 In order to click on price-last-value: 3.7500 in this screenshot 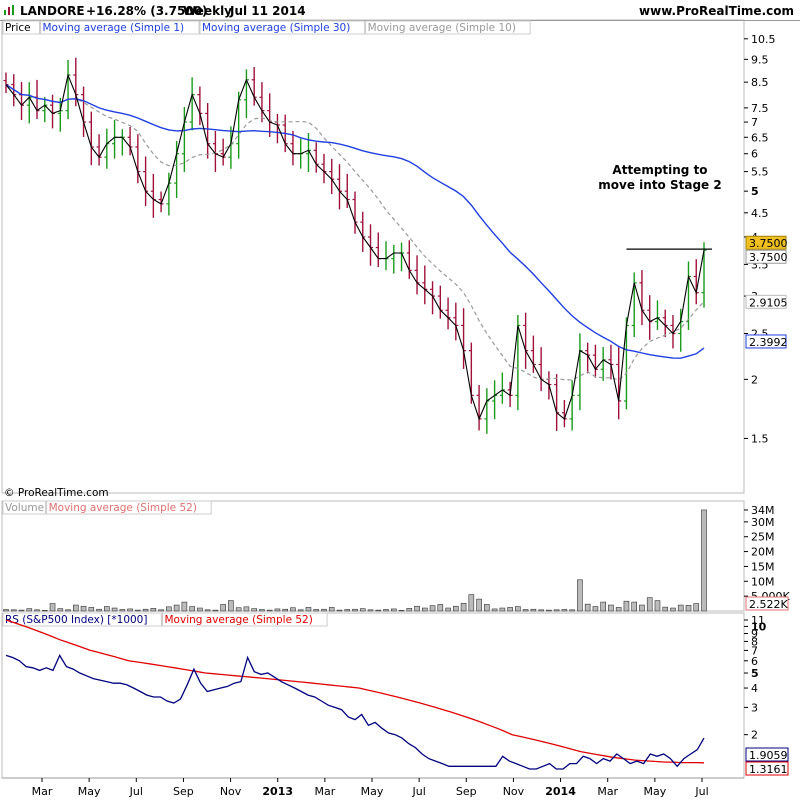, I will do `click(768, 257)`.